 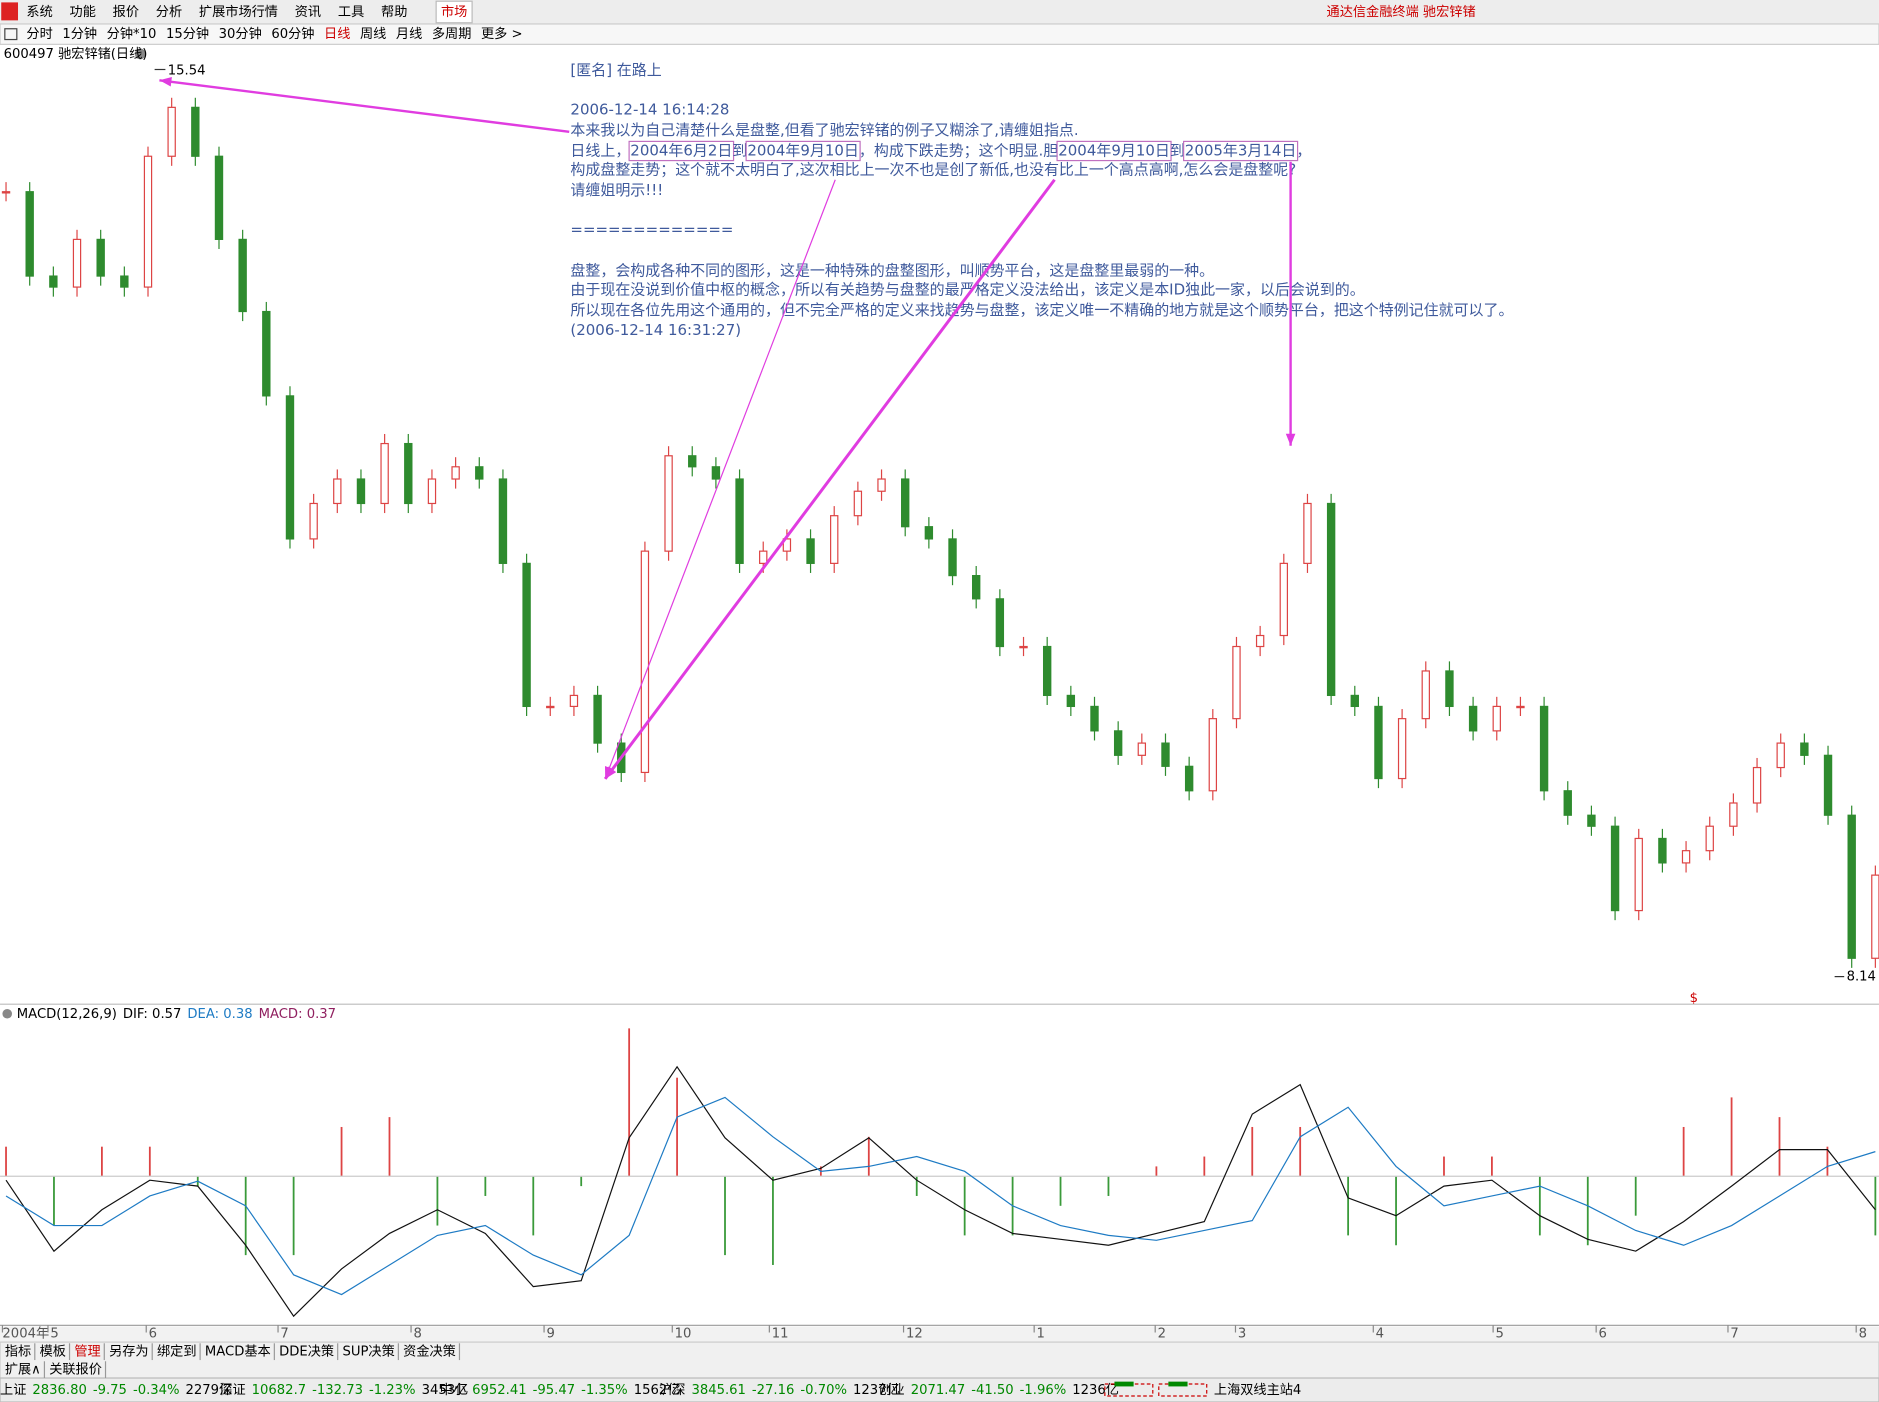 What do you see at coordinates (445, 1390) in the screenshot?
I see `status-text: 3453亿` at bounding box center [445, 1390].